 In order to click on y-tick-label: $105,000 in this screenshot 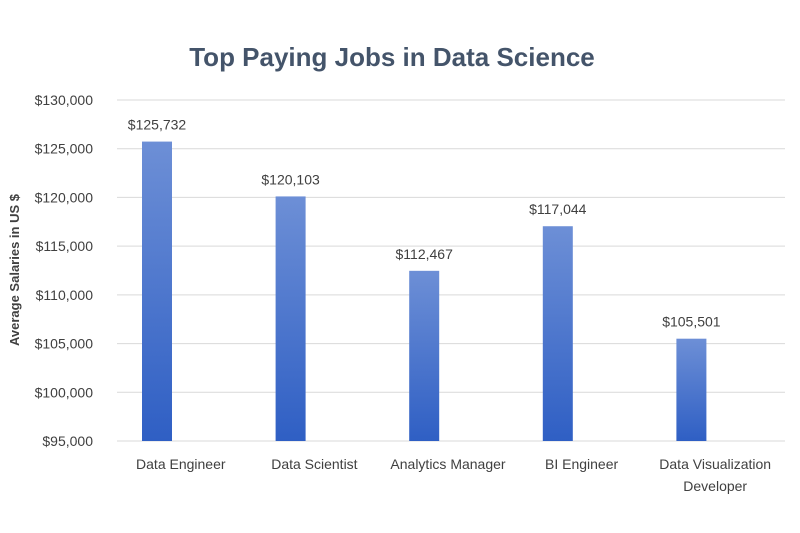, I will do `click(64, 344)`.